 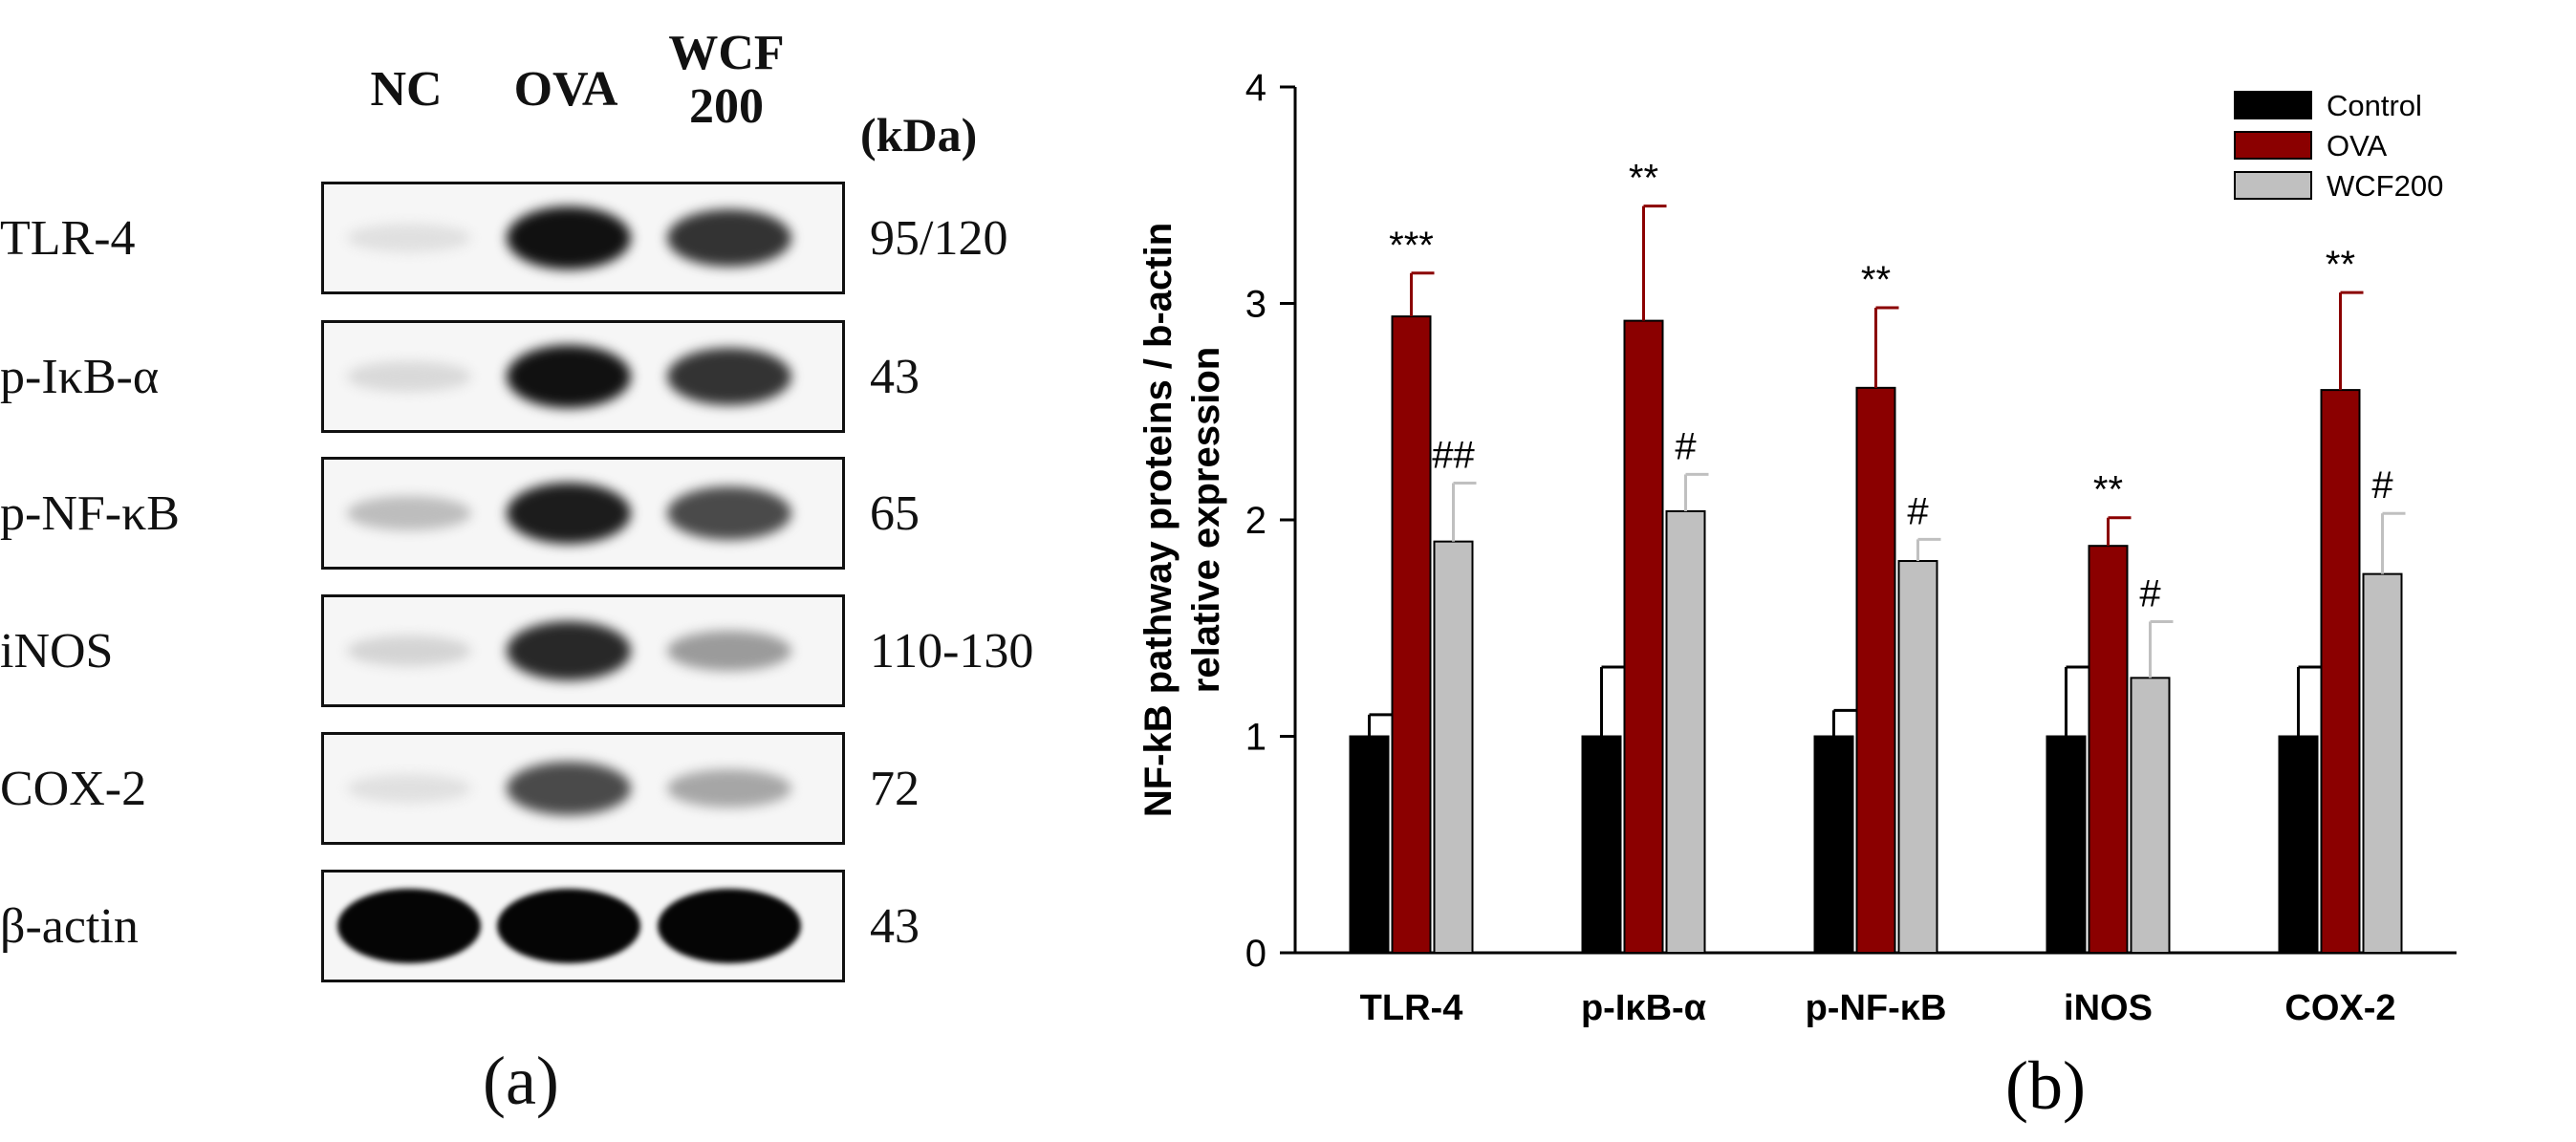 What do you see at coordinates (2385, 186) in the screenshot?
I see `legend-label-wcf200: WCF200` at bounding box center [2385, 186].